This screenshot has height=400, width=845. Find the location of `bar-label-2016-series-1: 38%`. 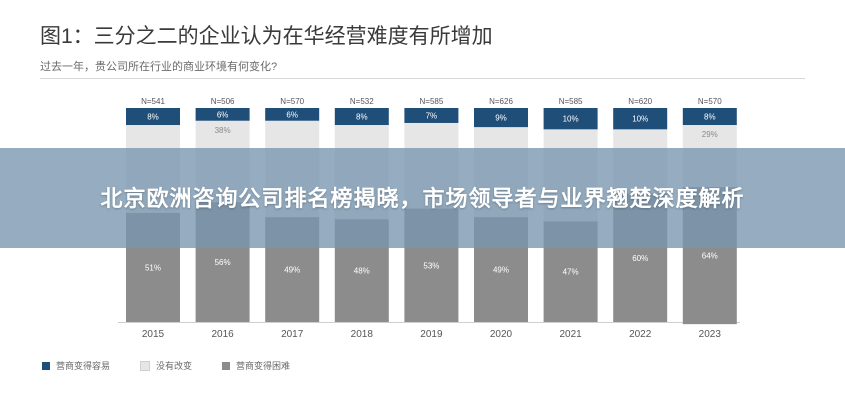

bar-label-2016-series-1: 38% is located at coordinates (223, 130).